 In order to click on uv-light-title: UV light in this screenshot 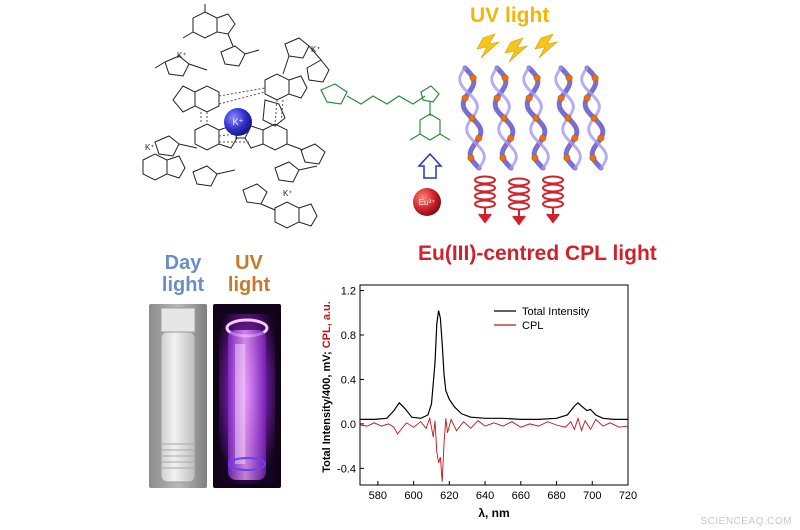, I will do `click(510, 15)`.